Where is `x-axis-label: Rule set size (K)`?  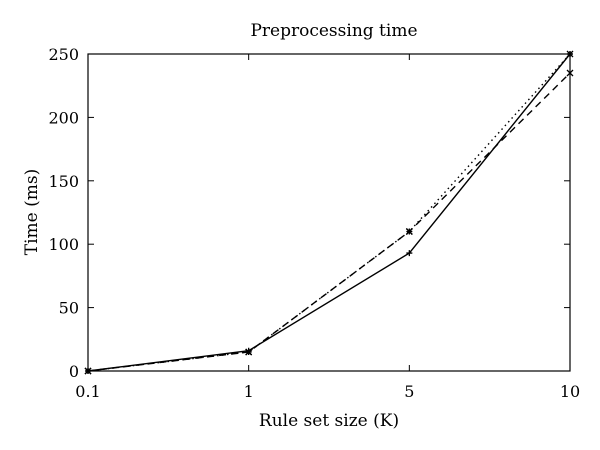
x-axis-label: Rule set size (K) is located at coordinates (329, 421).